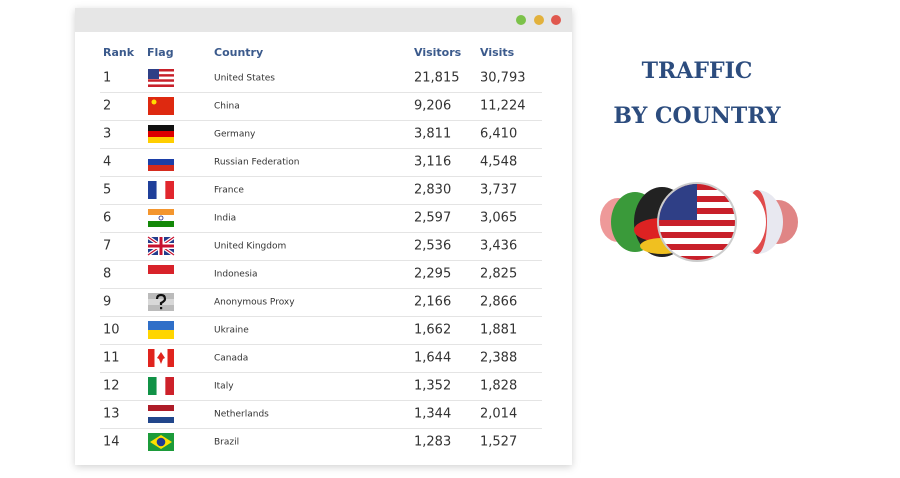 The height and width of the screenshot is (478, 900). Describe the element at coordinates (432, 134) in the screenshot. I see `visitors: 3,811` at that location.